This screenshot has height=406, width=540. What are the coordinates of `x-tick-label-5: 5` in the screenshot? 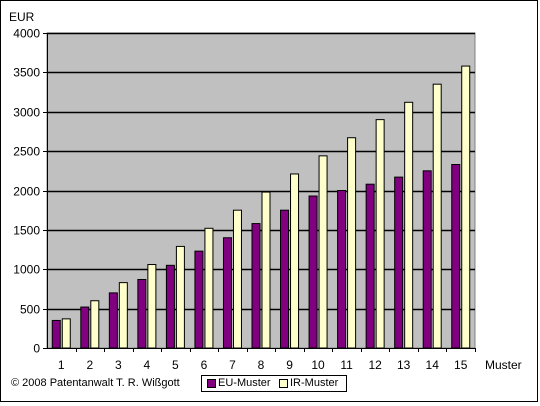 It's located at (175, 365).